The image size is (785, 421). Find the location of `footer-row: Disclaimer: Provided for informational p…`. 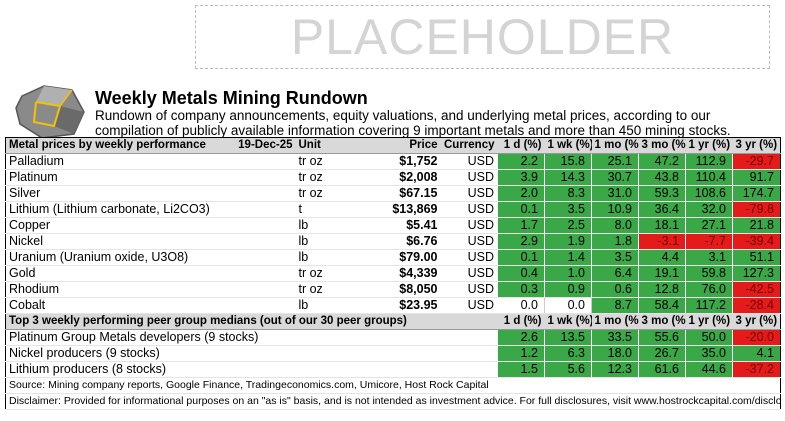

footer-row: Disclaimer: Provided for informational p… is located at coordinates (393, 401).